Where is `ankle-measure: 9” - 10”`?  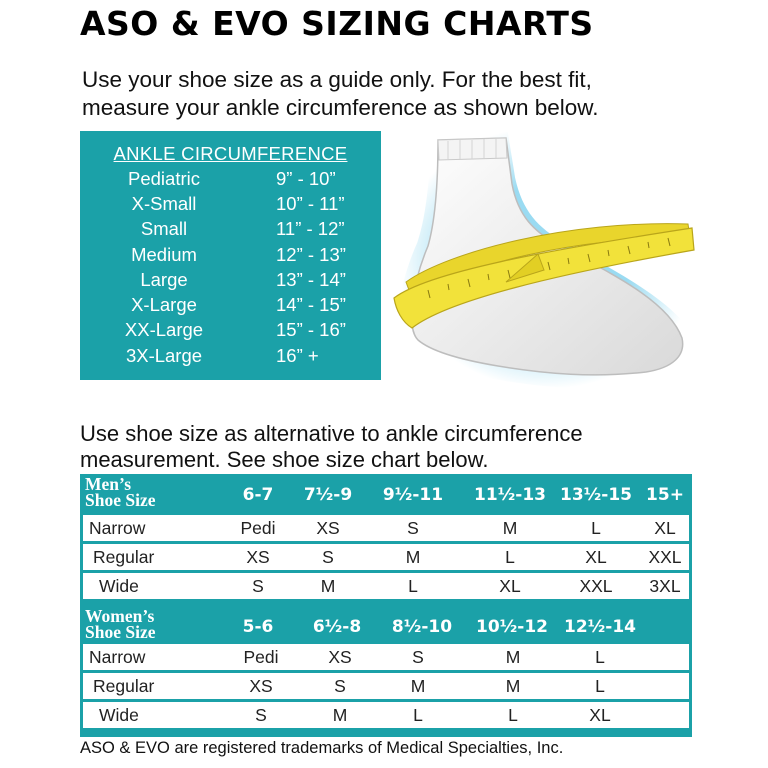
ankle-measure: 9” - 10” is located at coordinates (306, 178).